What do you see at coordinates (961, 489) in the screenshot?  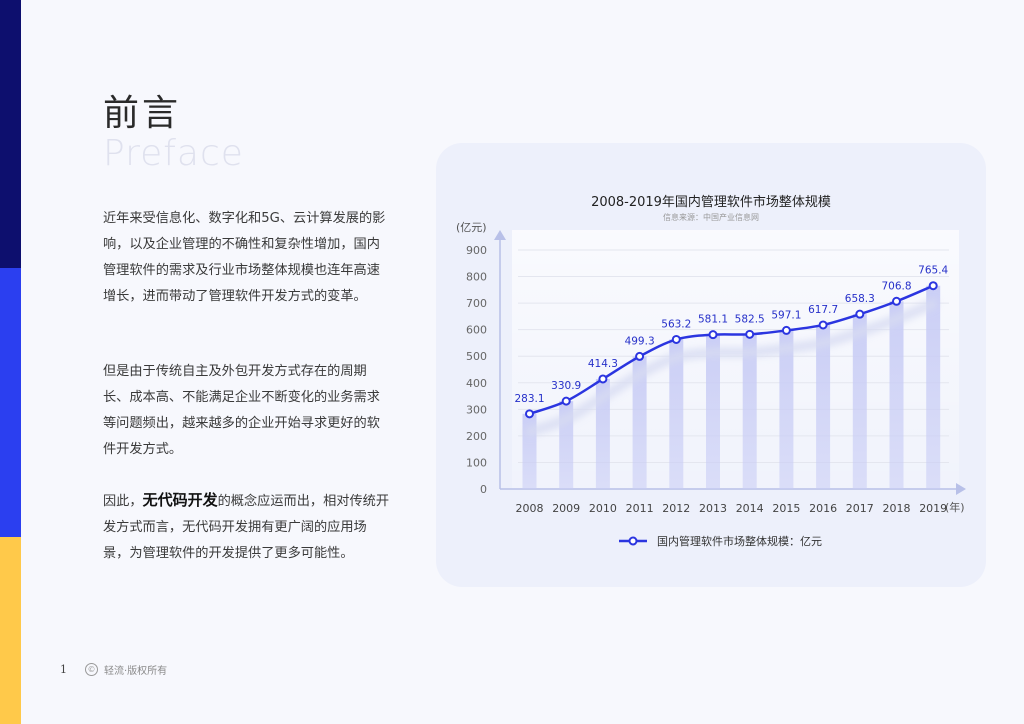 I see `x-axis-arrow` at bounding box center [961, 489].